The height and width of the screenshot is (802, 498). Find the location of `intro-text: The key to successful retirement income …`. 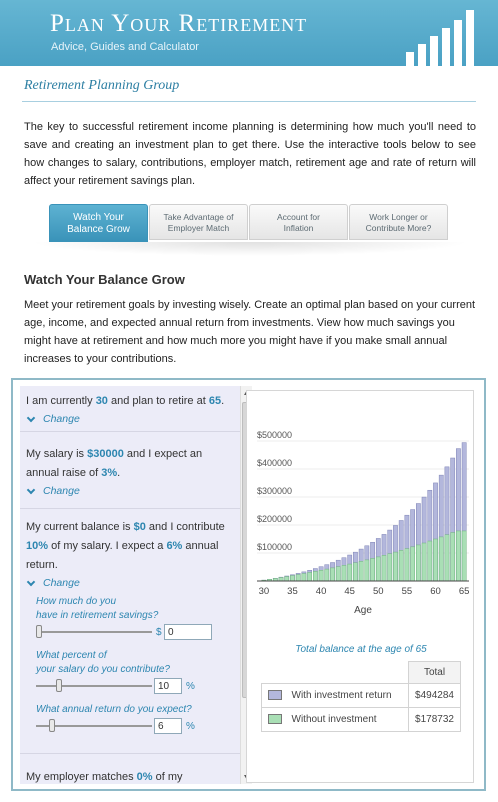

intro-text: The key to successful retirement income … is located at coordinates (250, 154).